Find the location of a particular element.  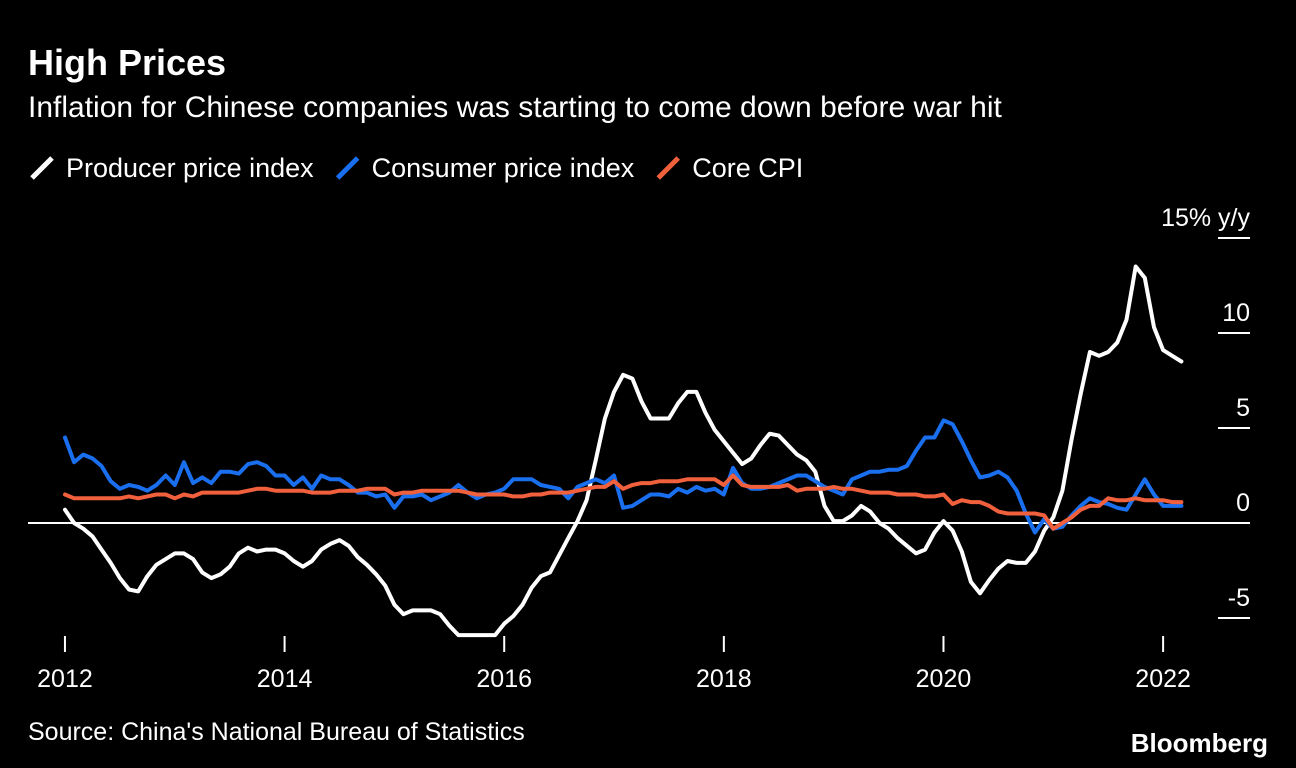

y-tick-label: 5 is located at coordinates (1243, 408).